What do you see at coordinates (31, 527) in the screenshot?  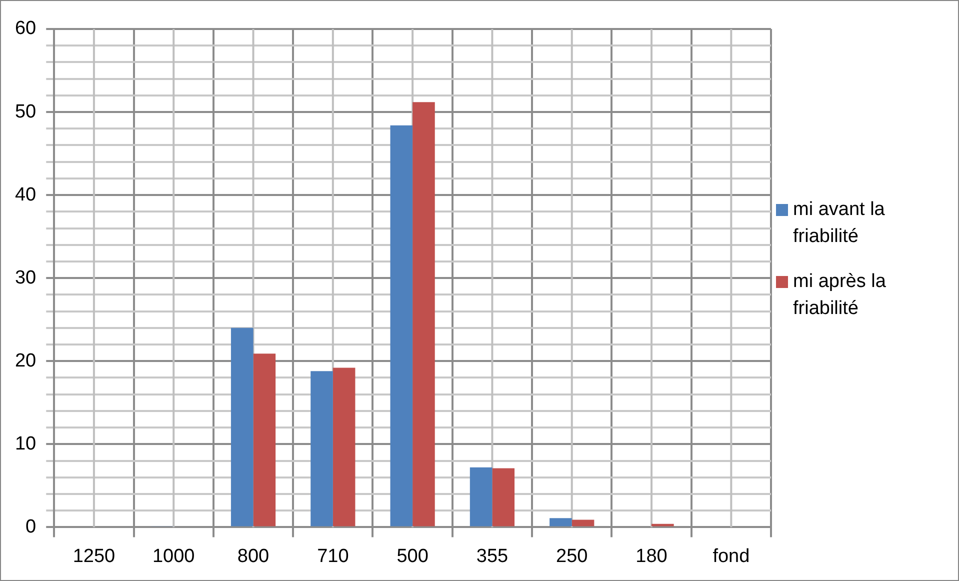 I see `y-tick-label: 0` at bounding box center [31, 527].